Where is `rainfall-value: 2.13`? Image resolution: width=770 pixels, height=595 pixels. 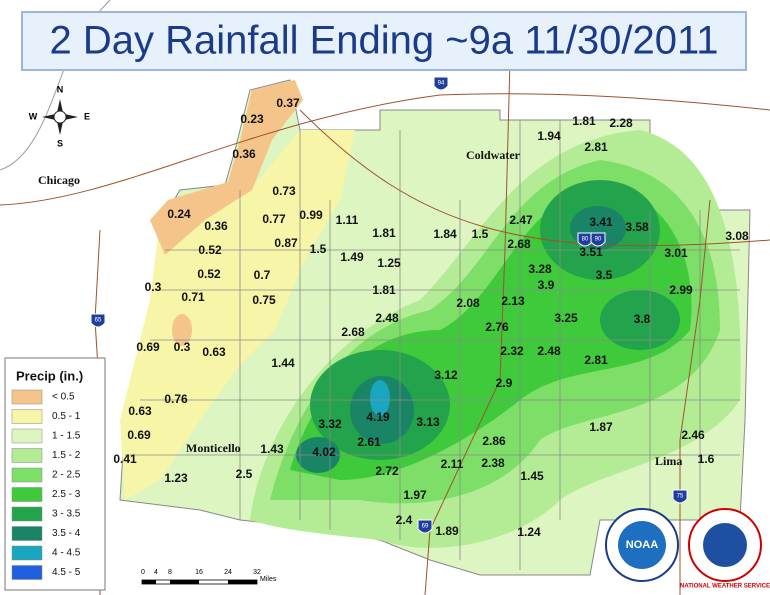
rainfall-value: 2.13 is located at coordinates (513, 301).